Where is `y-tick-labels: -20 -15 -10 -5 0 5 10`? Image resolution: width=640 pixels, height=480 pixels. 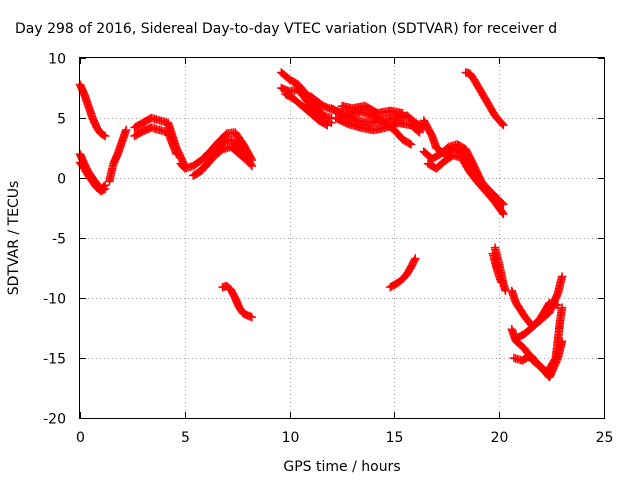
y-tick-labels: -20 -15 -10 -5 0 5 10 is located at coordinates (54, 240).